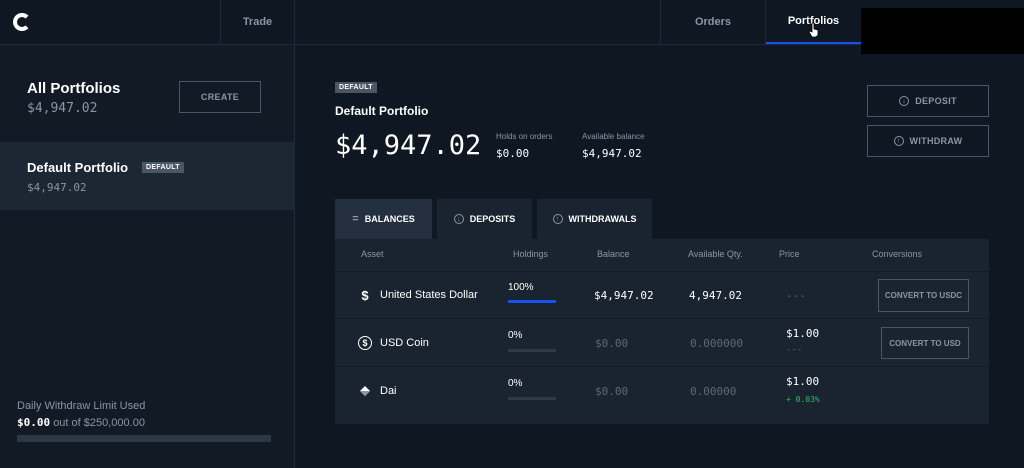  Describe the element at coordinates (81, 406) in the screenshot. I see `withdraw-limit-label: Daily Withdraw Limit Used` at that location.